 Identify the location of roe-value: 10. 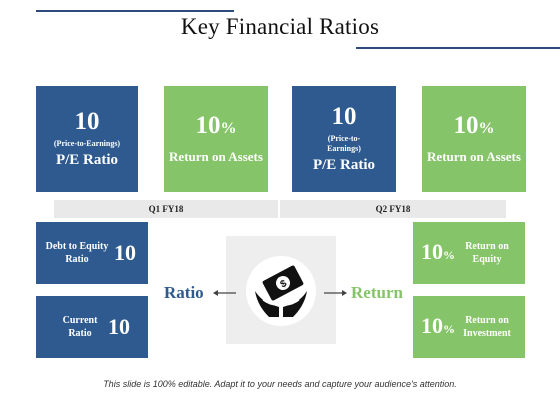
(432, 251).